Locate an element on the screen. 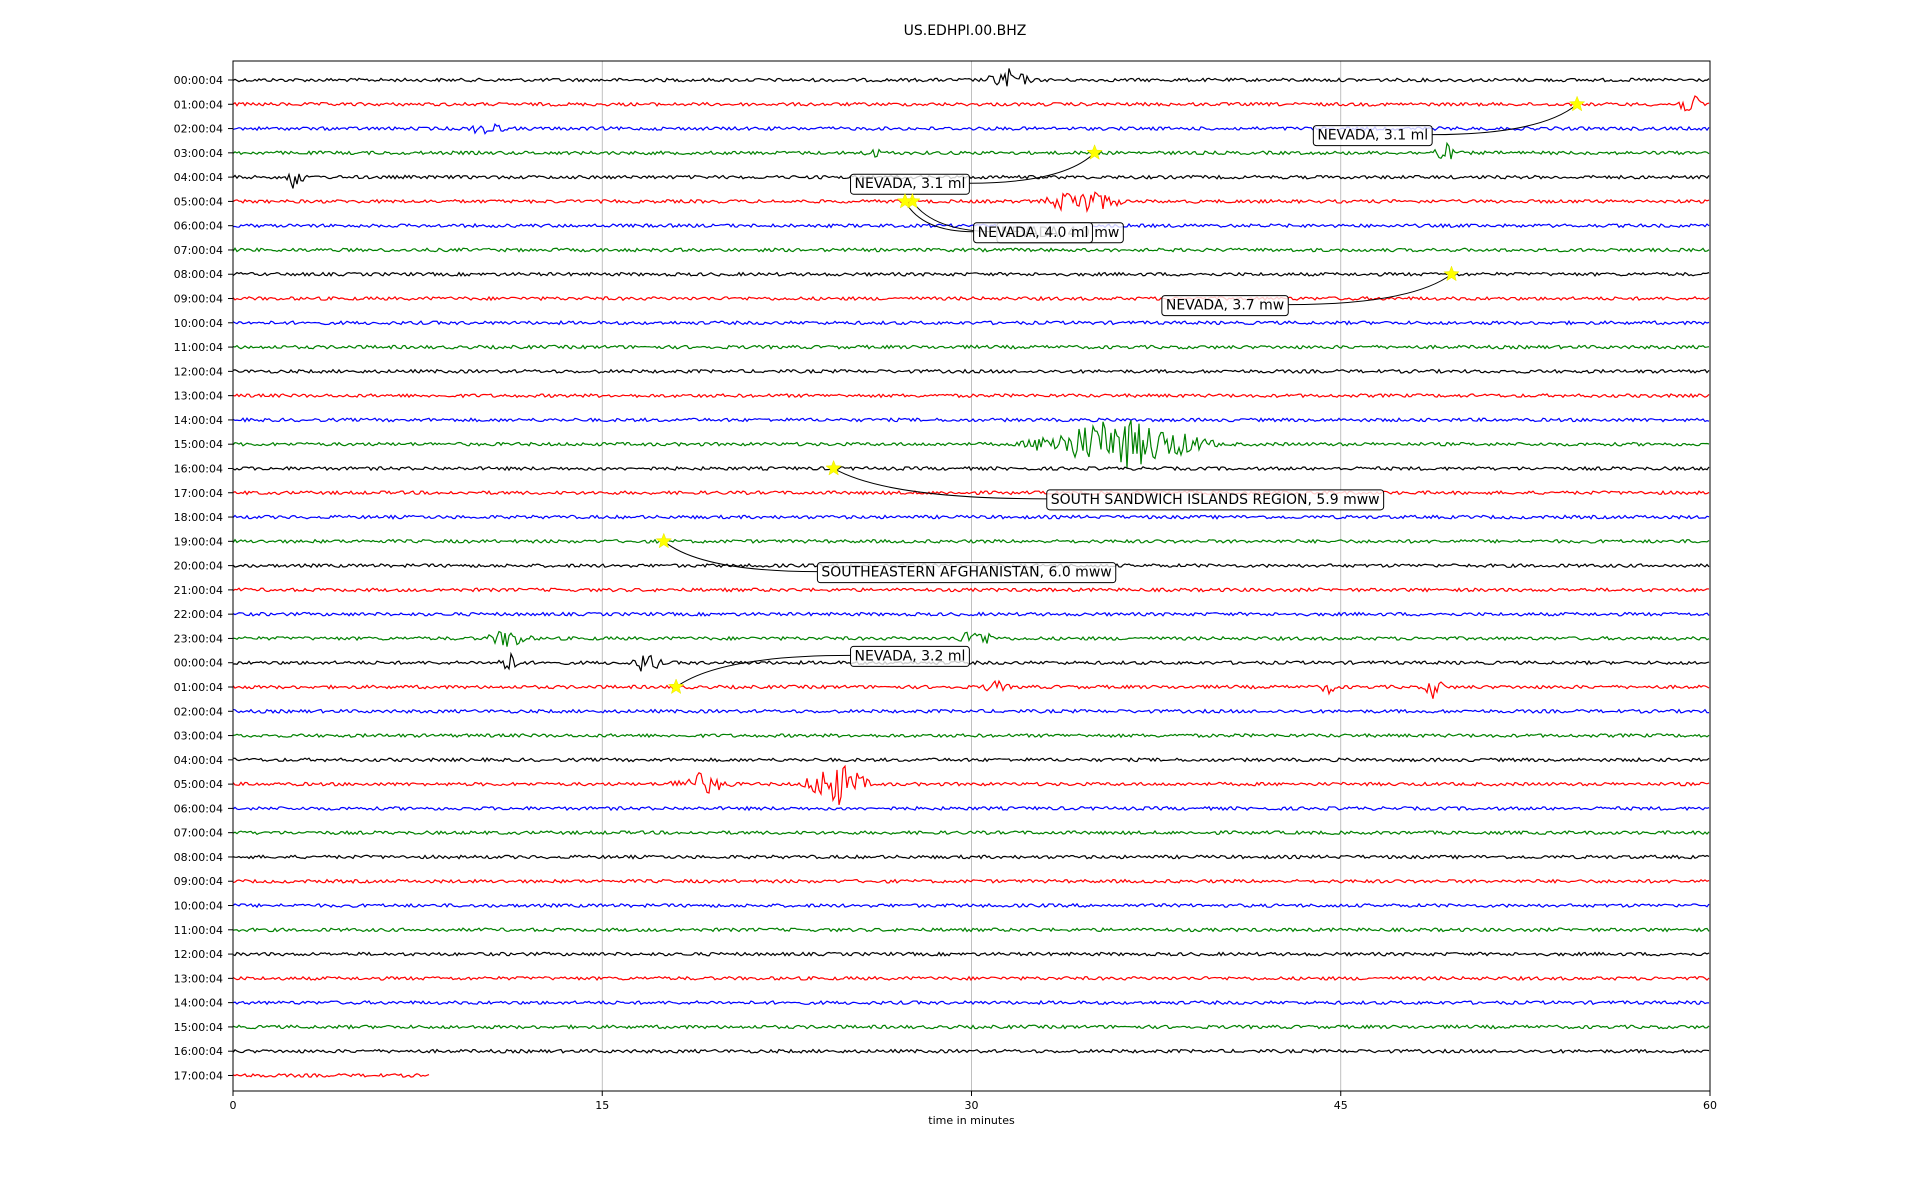 This screenshot has width=1920, height=1200. event-label: NEVADA, 3.7 mw is located at coordinates (1225, 306).